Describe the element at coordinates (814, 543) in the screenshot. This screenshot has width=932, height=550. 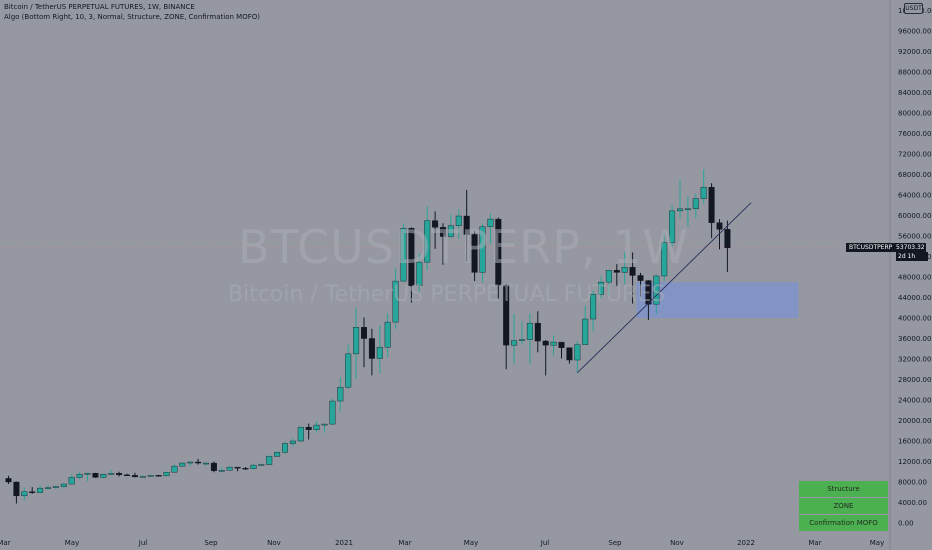
I see `time-tick-label: Mar` at that location.